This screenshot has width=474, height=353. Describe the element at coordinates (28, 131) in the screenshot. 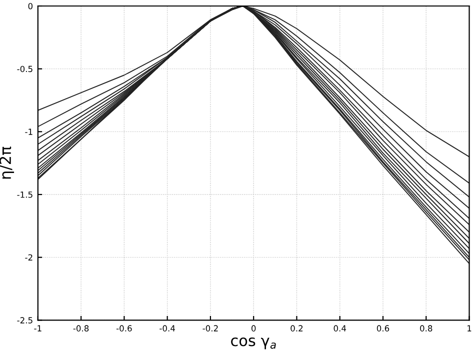

I see `y-tick-label: -1` at that location.